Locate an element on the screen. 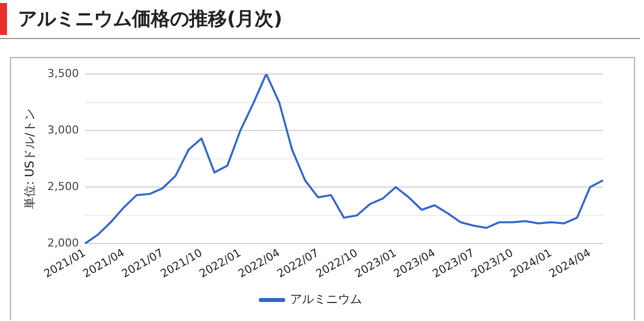 The width and height of the screenshot is (644, 321). y-tick-label: 2,000 is located at coordinates (63, 243).